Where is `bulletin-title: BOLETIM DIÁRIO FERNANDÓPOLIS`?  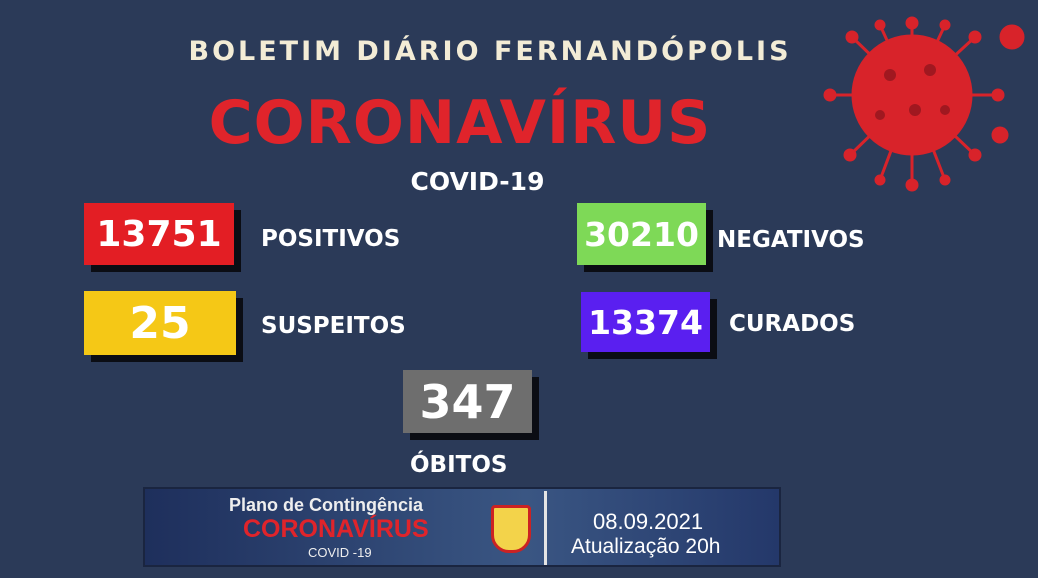 bulletin-title: BOLETIM DIÁRIO FERNANDÓPOLIS is located at coordinates (490, 51).